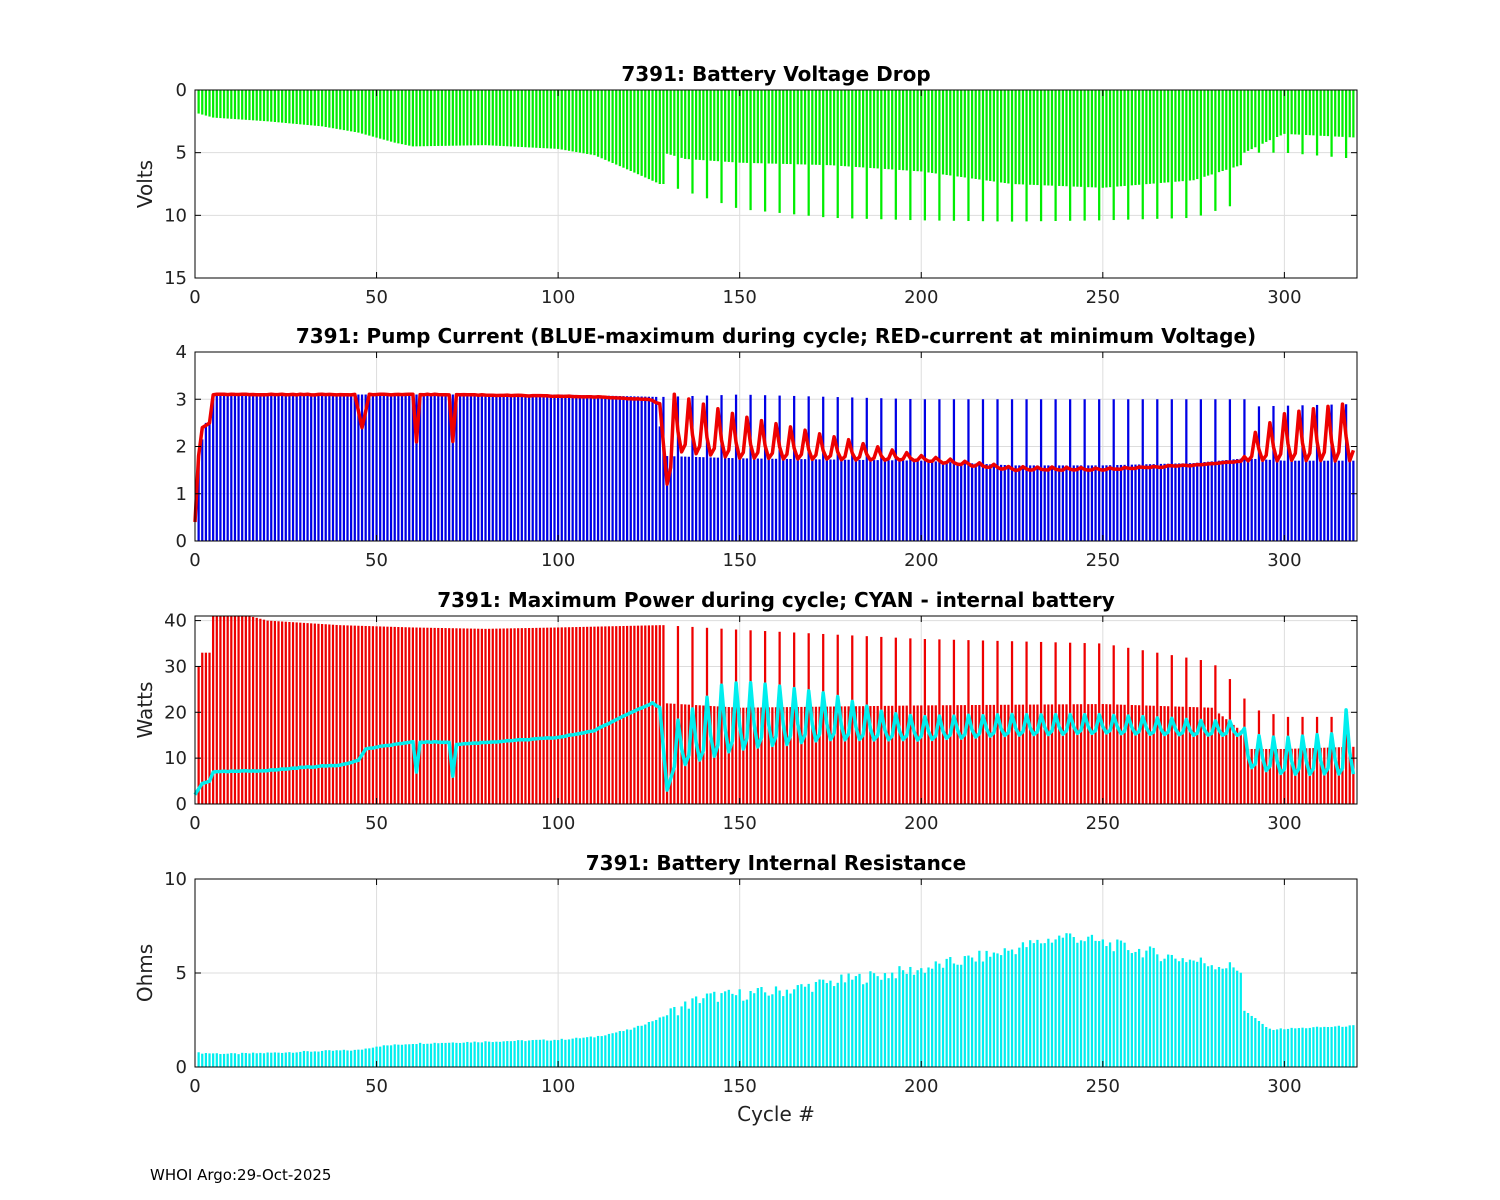  I want to click on y-tick-label: 10, so click(175, 215).